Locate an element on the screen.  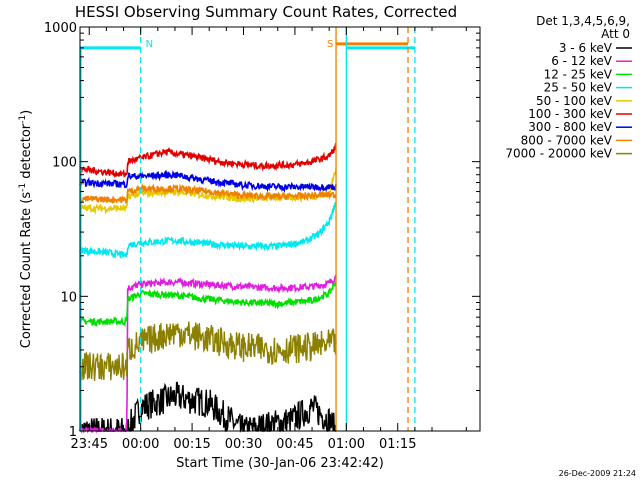
series-7000-20000keV-kev-group is located at coordinates (208, 351).